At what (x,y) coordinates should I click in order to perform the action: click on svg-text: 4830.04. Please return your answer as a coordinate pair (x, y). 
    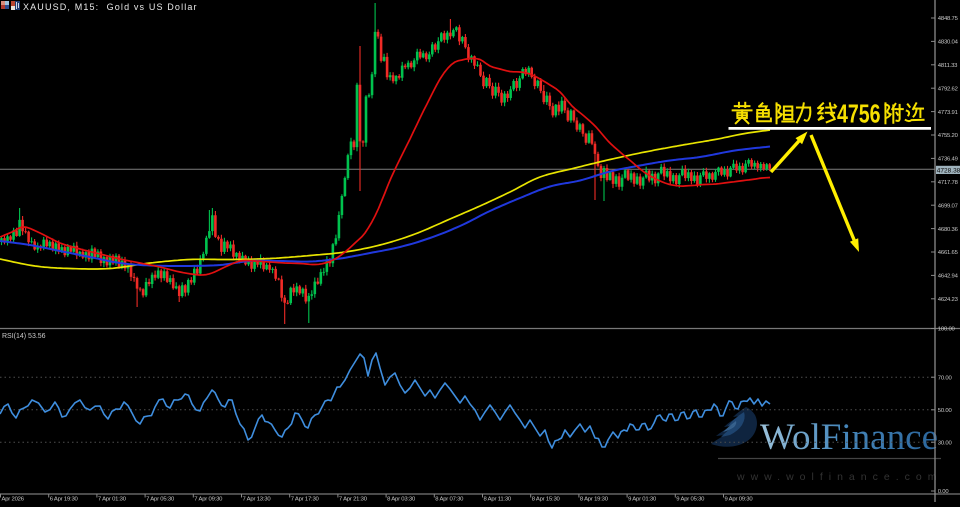
    Looking at the image, I should click on (948, 43).